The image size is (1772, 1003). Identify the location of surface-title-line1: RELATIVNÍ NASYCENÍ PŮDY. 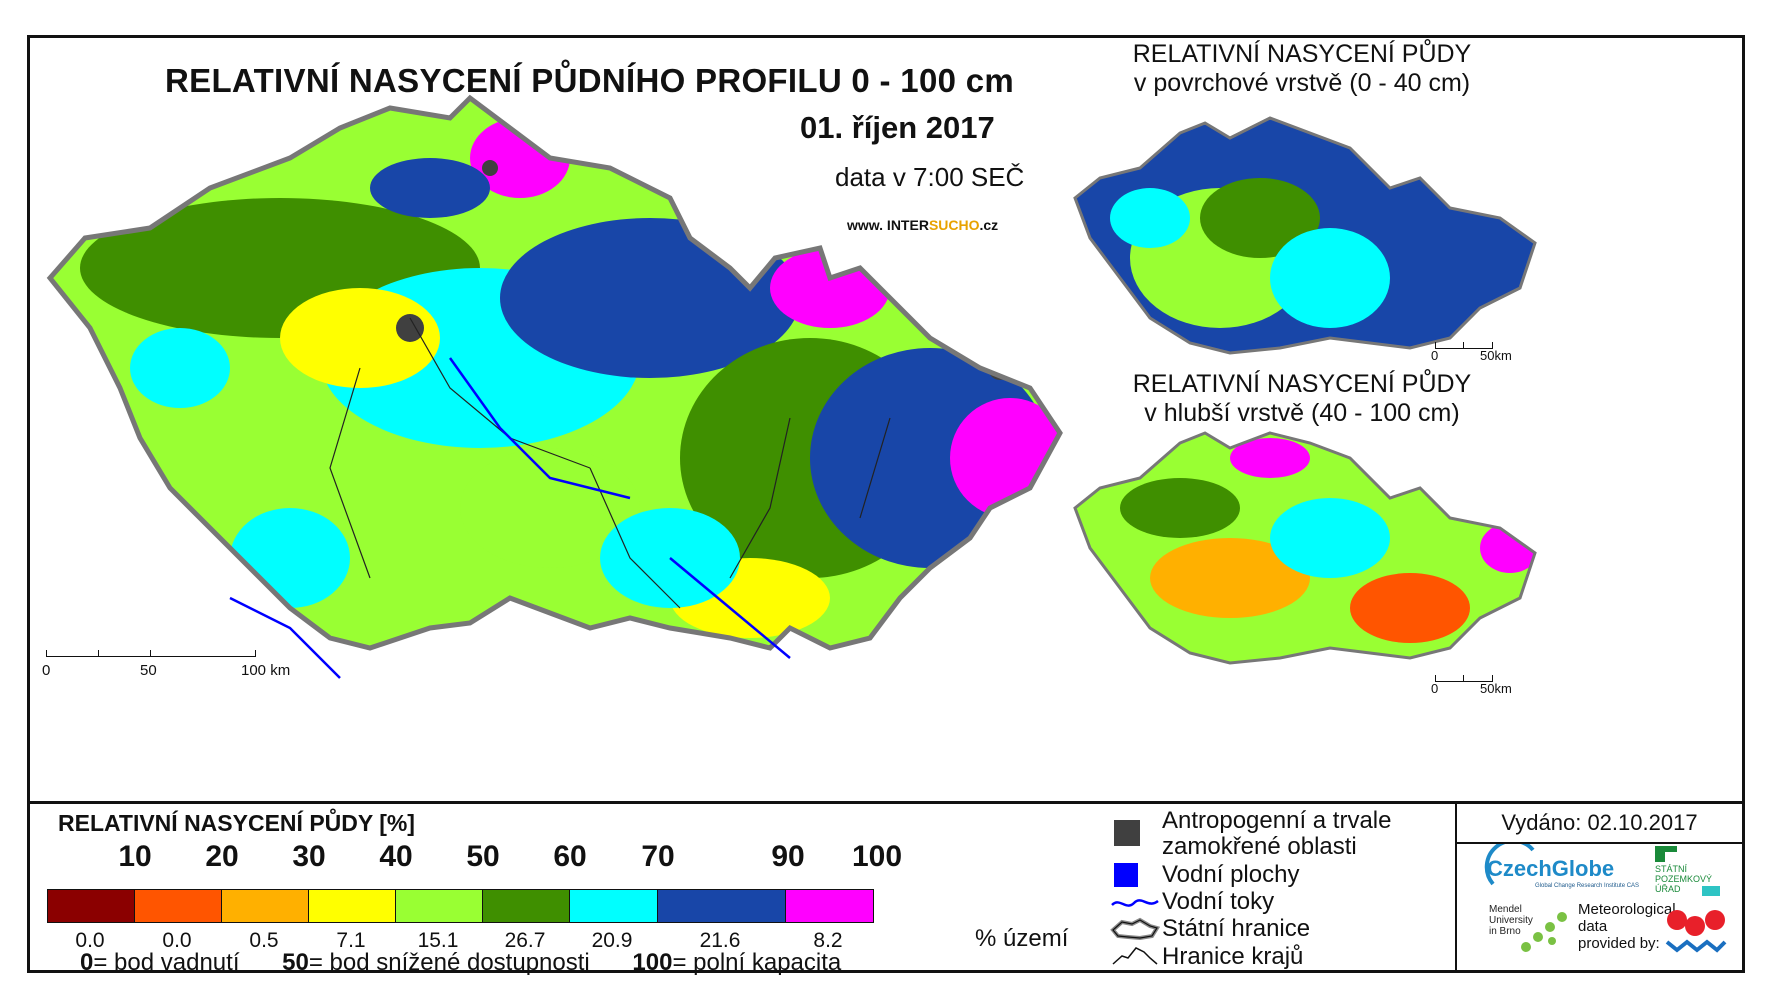
(1302, 54).